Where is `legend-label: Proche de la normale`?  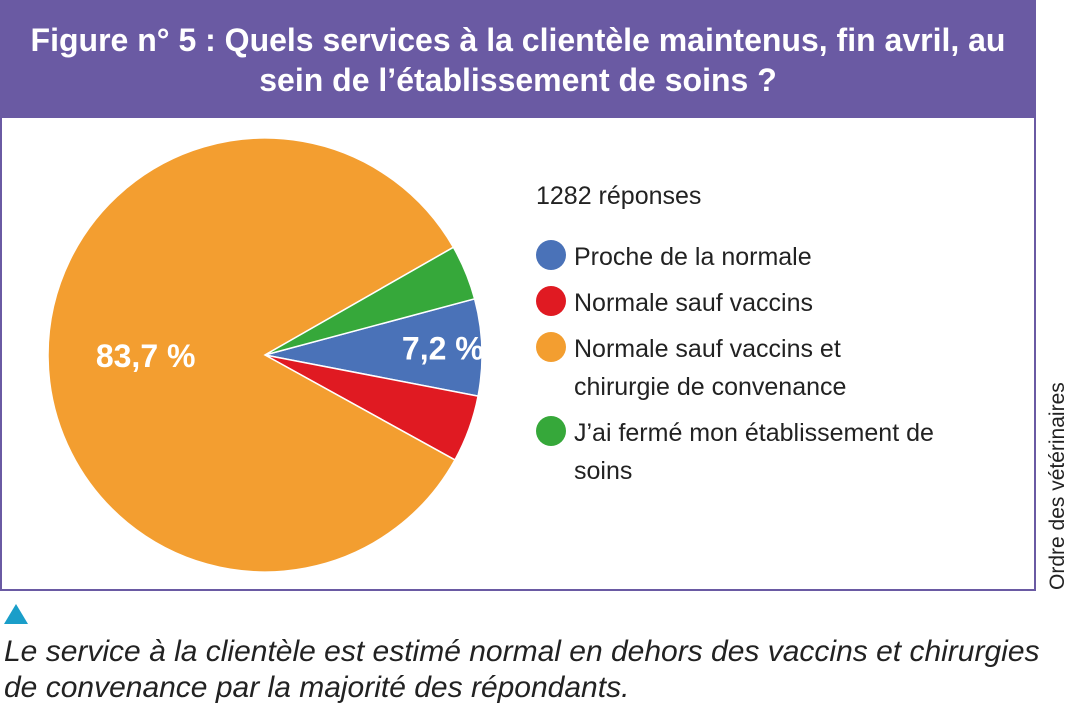
legend-label: Proche de la normale is located at coordinates (693, 257).